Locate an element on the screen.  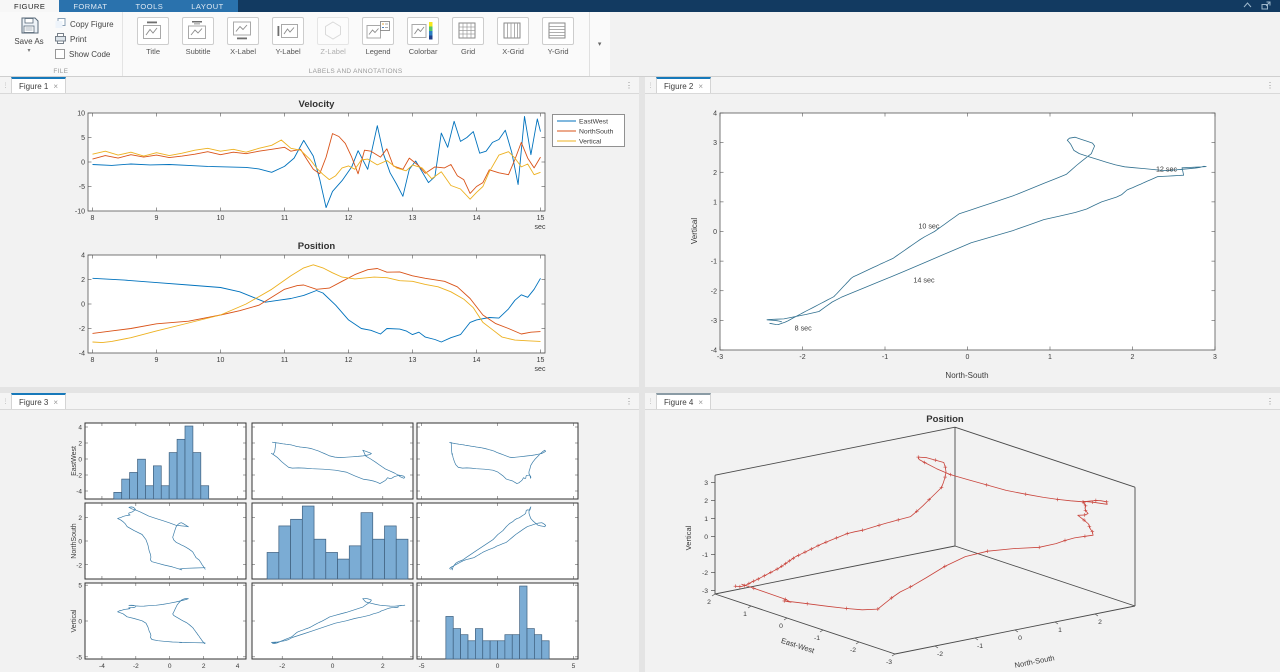
tab-label: Figure 4 is located at coordinates (679, 402).